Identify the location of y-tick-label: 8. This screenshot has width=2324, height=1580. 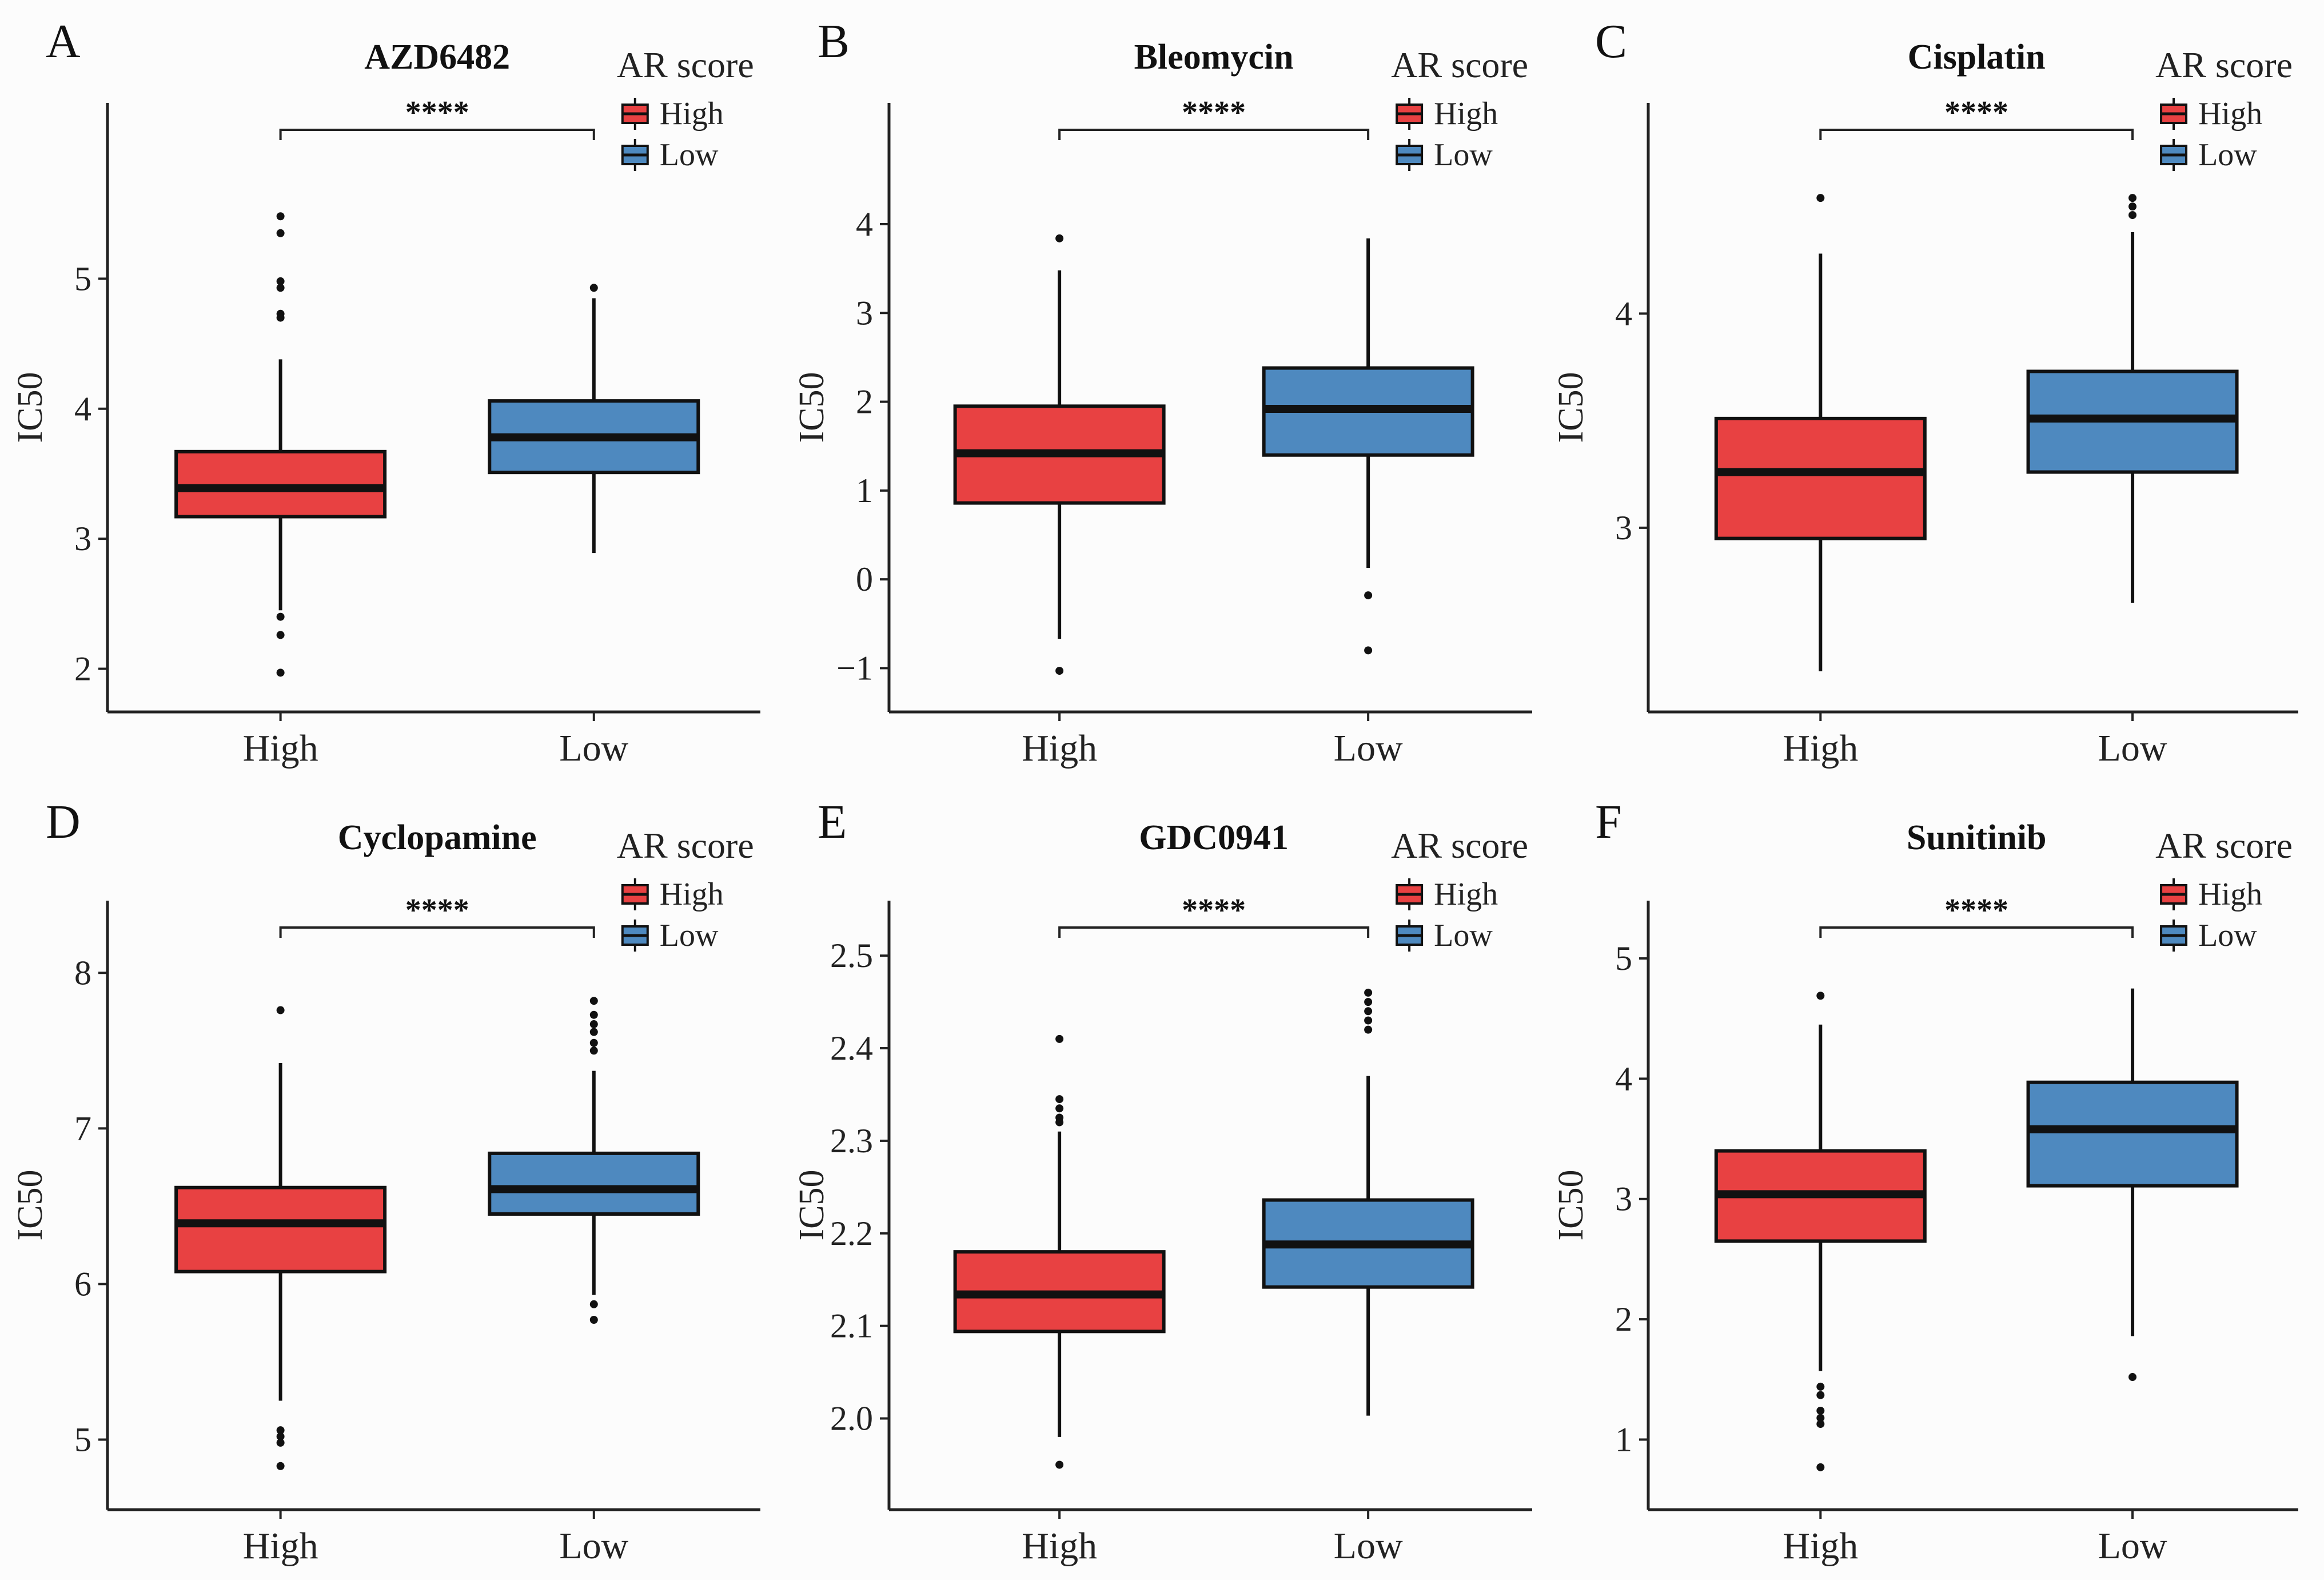
(82, 973).